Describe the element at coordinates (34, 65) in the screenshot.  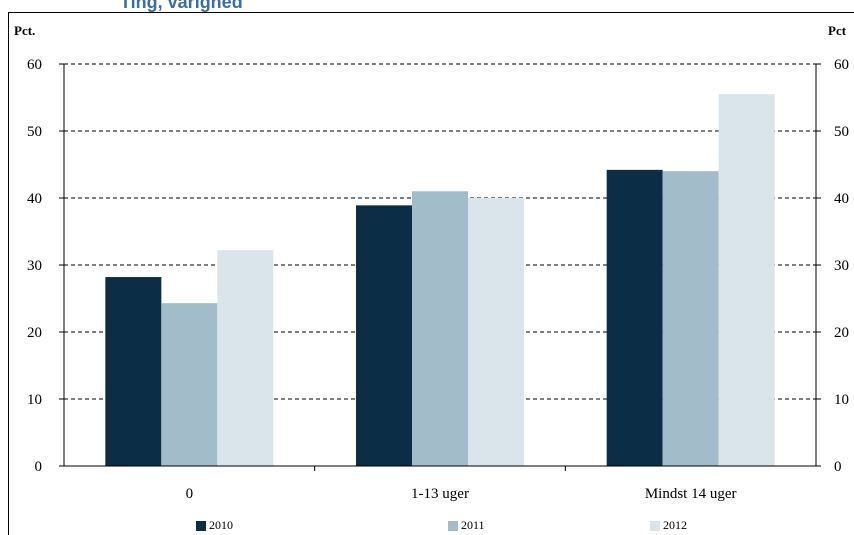
I see `y-tick-label-left: 60` at that location.